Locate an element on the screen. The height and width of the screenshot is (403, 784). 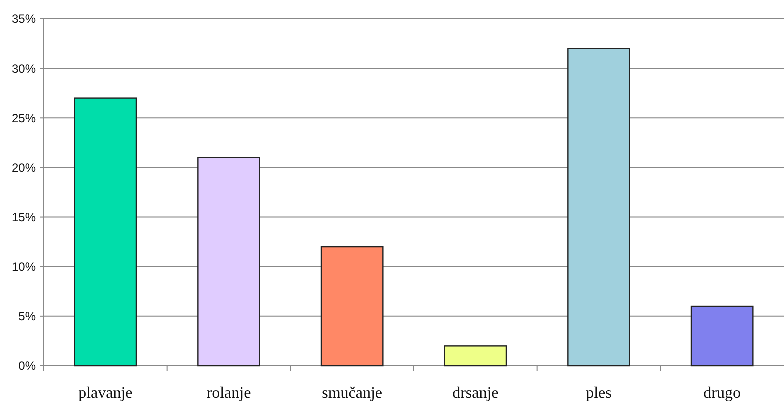
x-tick-label: drsanje is located at coordinates (475, 393).